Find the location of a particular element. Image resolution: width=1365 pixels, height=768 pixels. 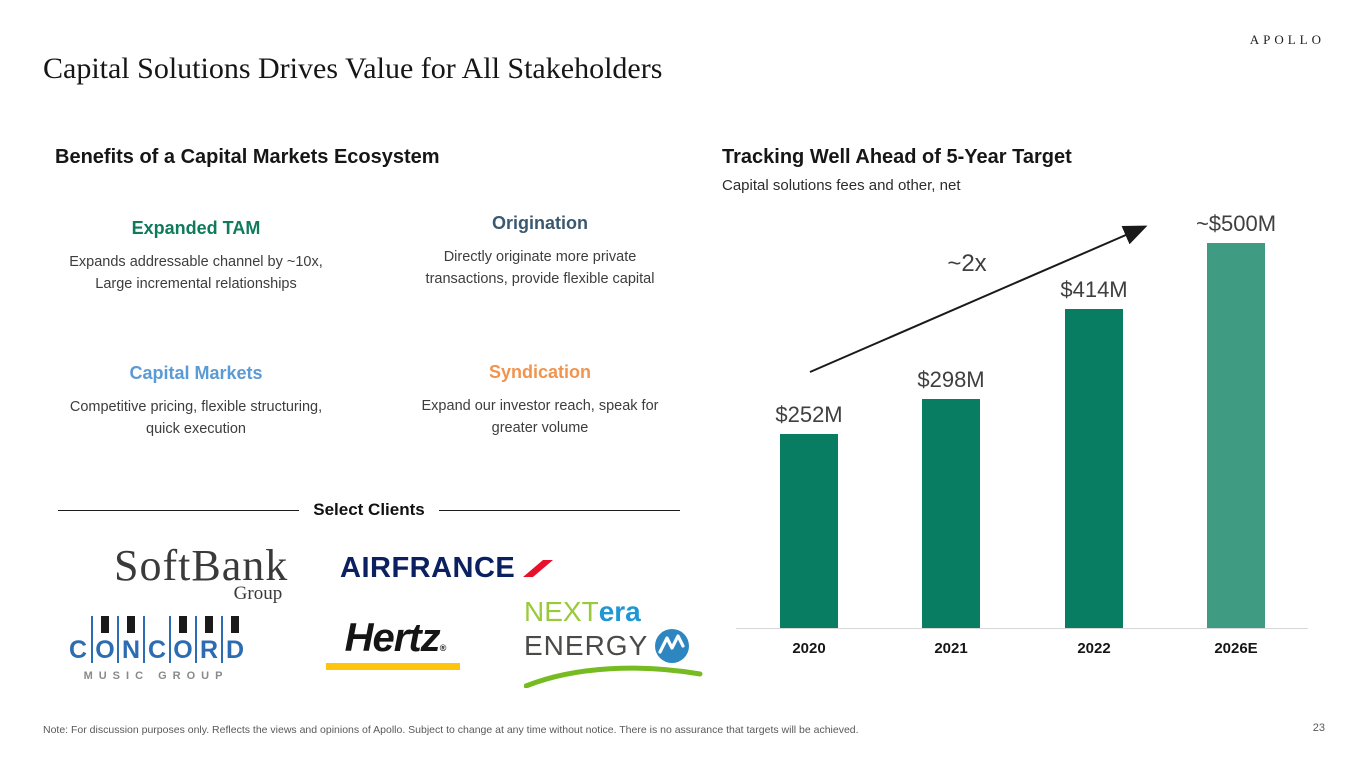

divider-line-right is located at coordinates (559, 510).